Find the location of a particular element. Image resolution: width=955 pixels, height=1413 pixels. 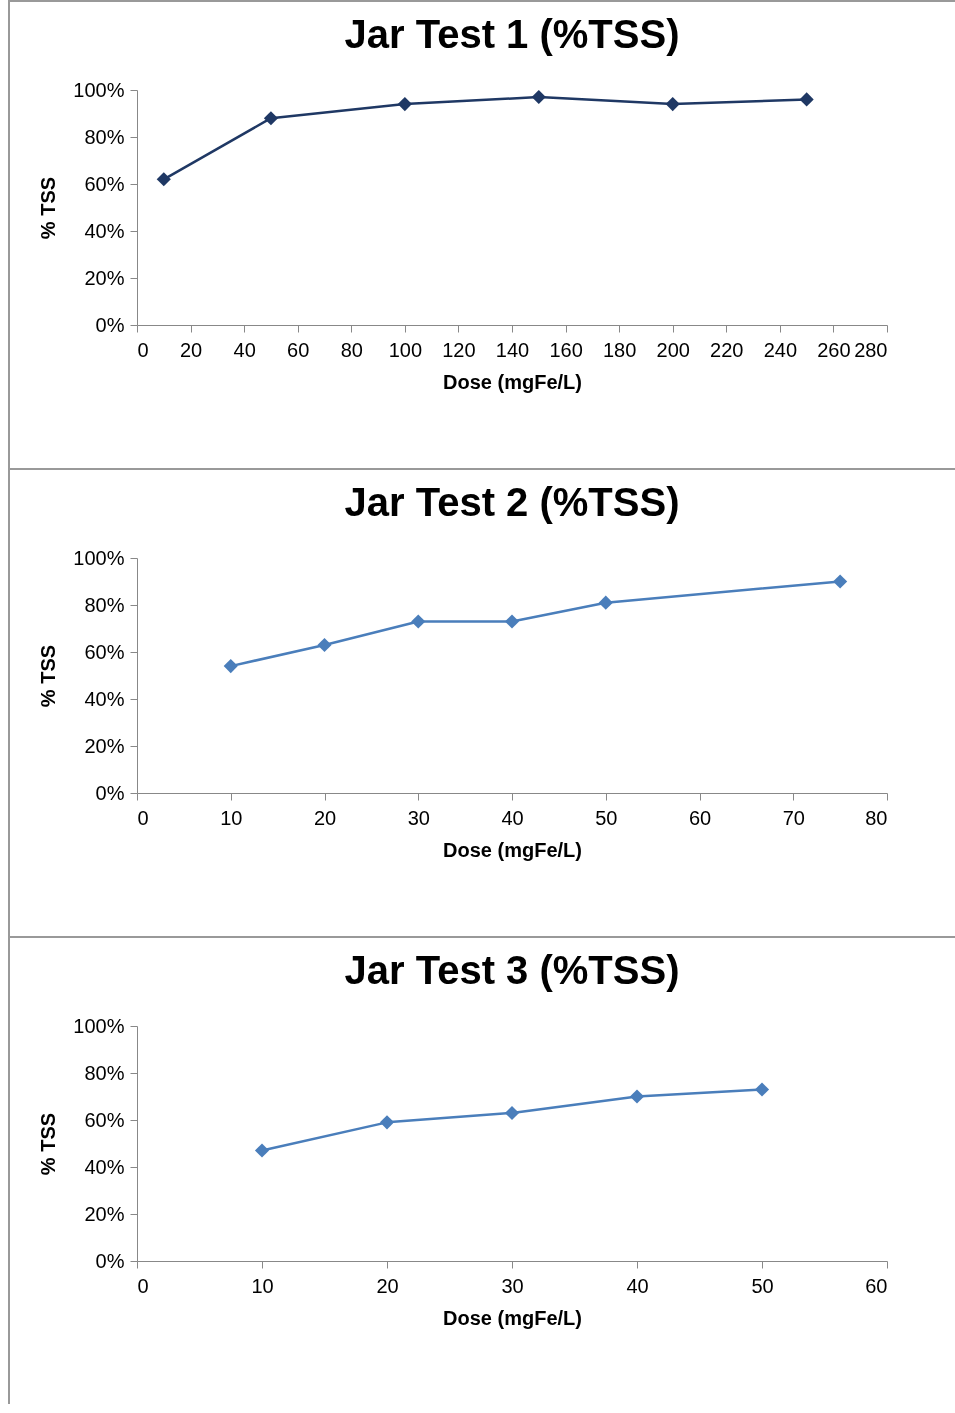

chart-title: Jar Test 1 (%TSS) is located at coordinates (512, 34).